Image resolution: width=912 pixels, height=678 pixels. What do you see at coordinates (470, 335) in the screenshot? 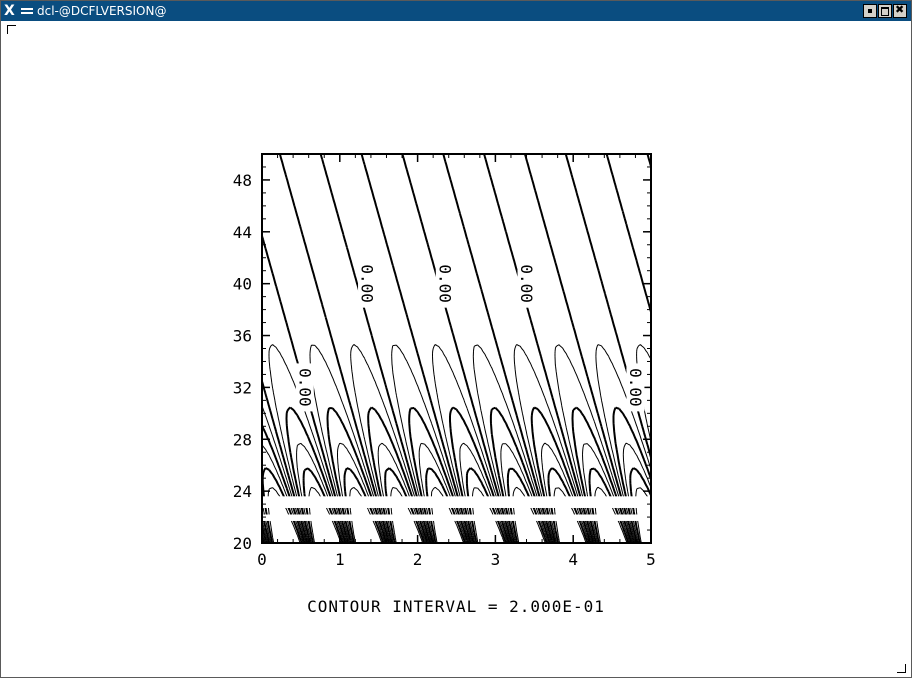
I see `contour-labels: 0.00 0.00 0.00 0.00 0.00` at bounding box center [470, 335].